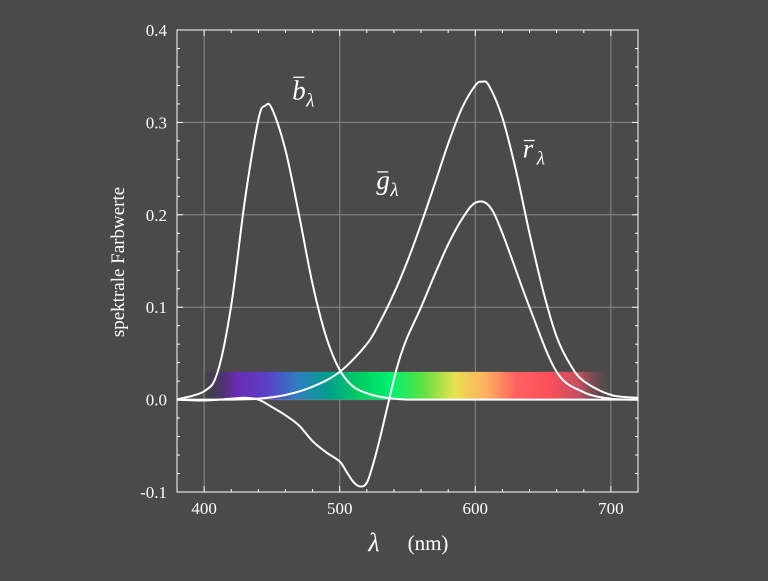 This screenshot has height=581, width=768. Describe the element at coordinates (118, 262) in the screenshot. I see `y-axis-label: spektrale Farbwerte` at that location.